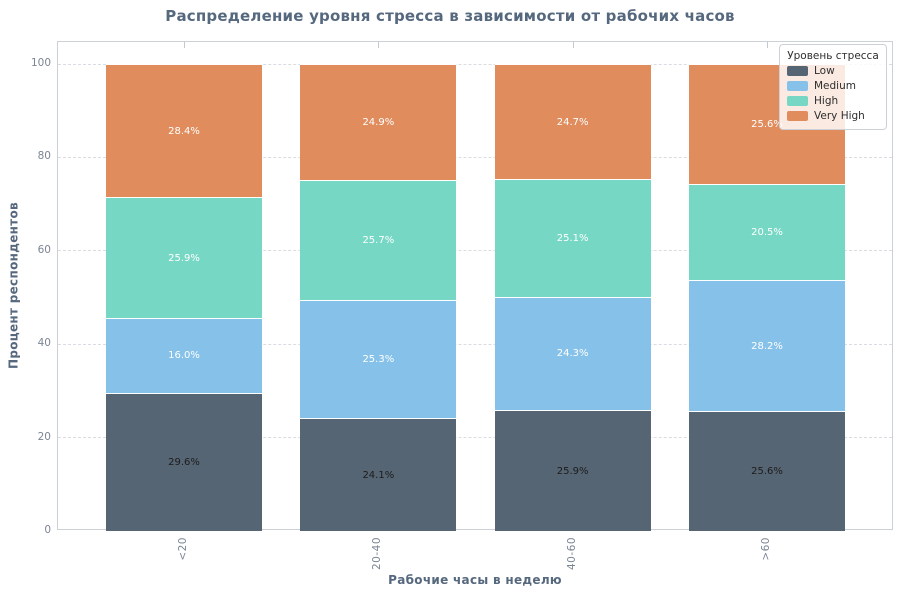 Image resolution: width=900 pixels, height=595 pixels. I want to click on x-tick-label: 20-40, so click(377, 554).